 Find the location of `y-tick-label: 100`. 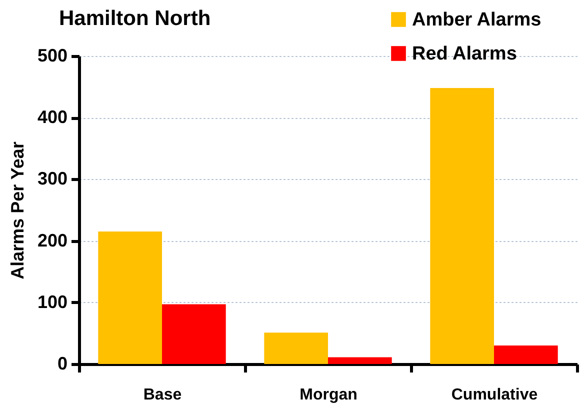

y-tick-label: 100 is located at coordinates (52, 302).